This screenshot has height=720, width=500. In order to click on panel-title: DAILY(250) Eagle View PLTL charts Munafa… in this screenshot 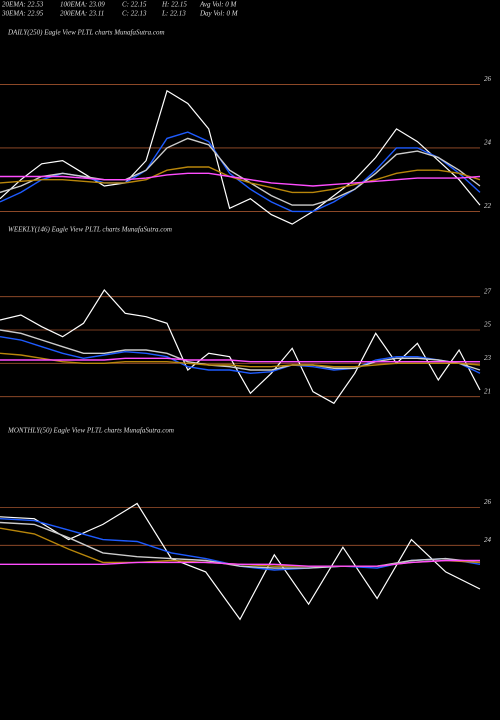, I will do `click(86, 33)`.